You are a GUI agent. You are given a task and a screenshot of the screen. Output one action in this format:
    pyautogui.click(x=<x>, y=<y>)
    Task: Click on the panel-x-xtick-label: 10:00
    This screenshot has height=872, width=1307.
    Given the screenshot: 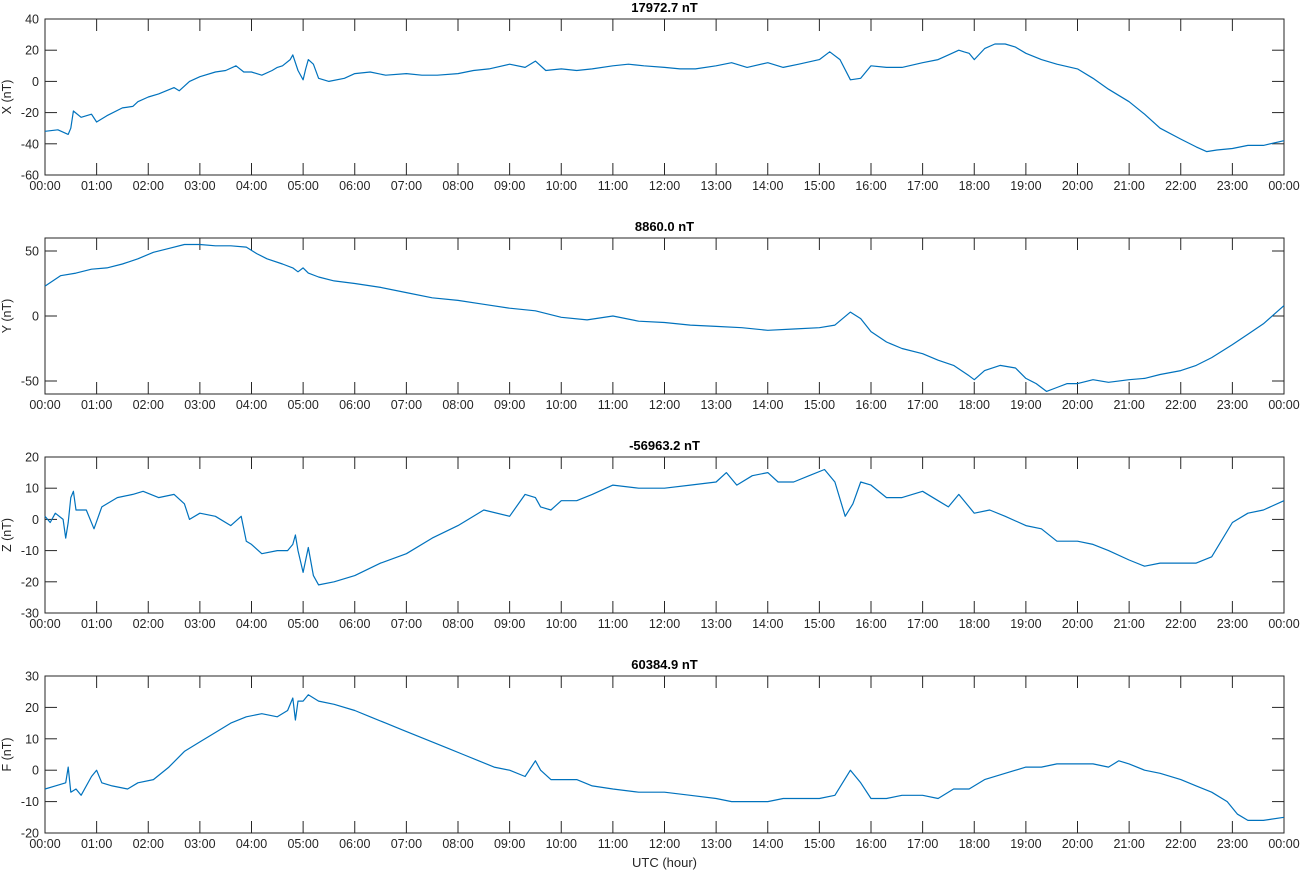 What is the action you would take?
    pyautogui.click(x=561, y=186)
    